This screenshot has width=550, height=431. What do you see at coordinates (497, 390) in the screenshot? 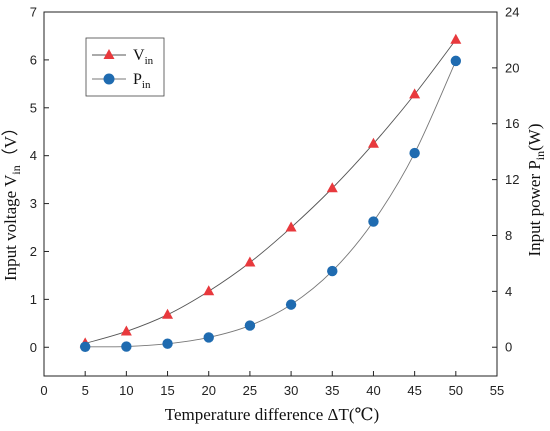
I see `x-tick-label: 55` at bounding box center [497, 390].